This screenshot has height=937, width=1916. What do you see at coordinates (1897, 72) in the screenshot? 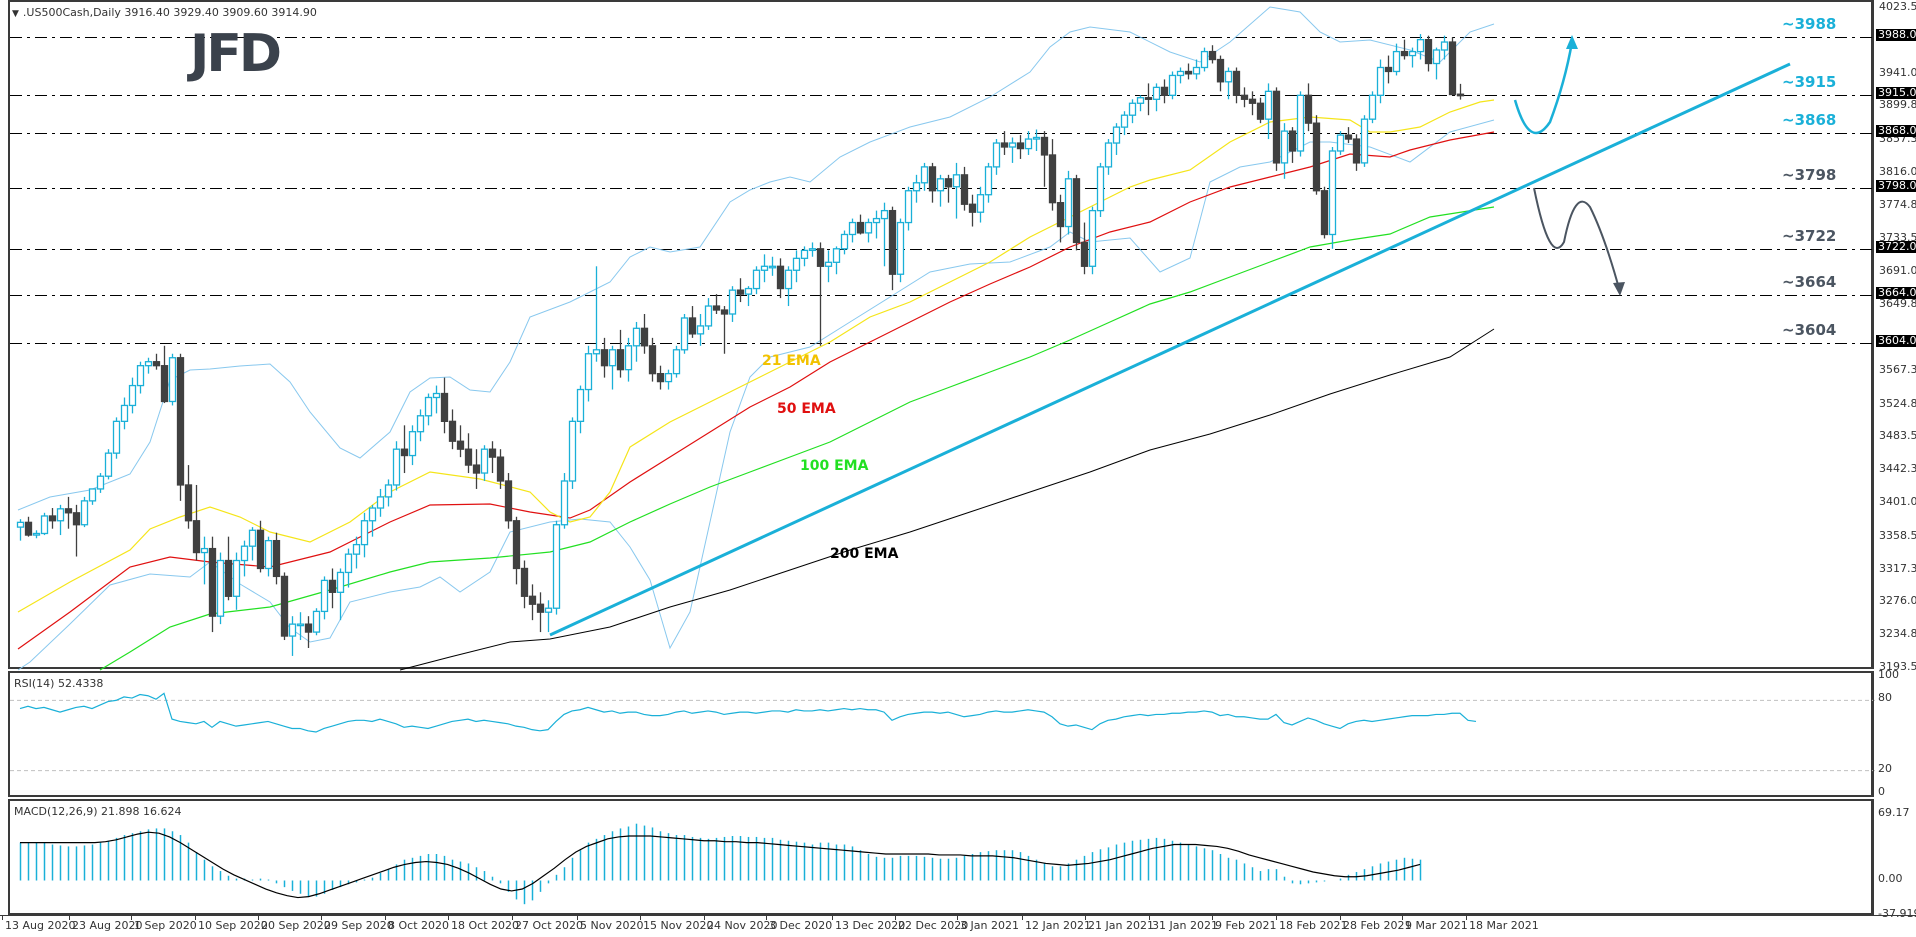
I see `price-tick-label: 3941.05` at bounding box center [1897, 72].